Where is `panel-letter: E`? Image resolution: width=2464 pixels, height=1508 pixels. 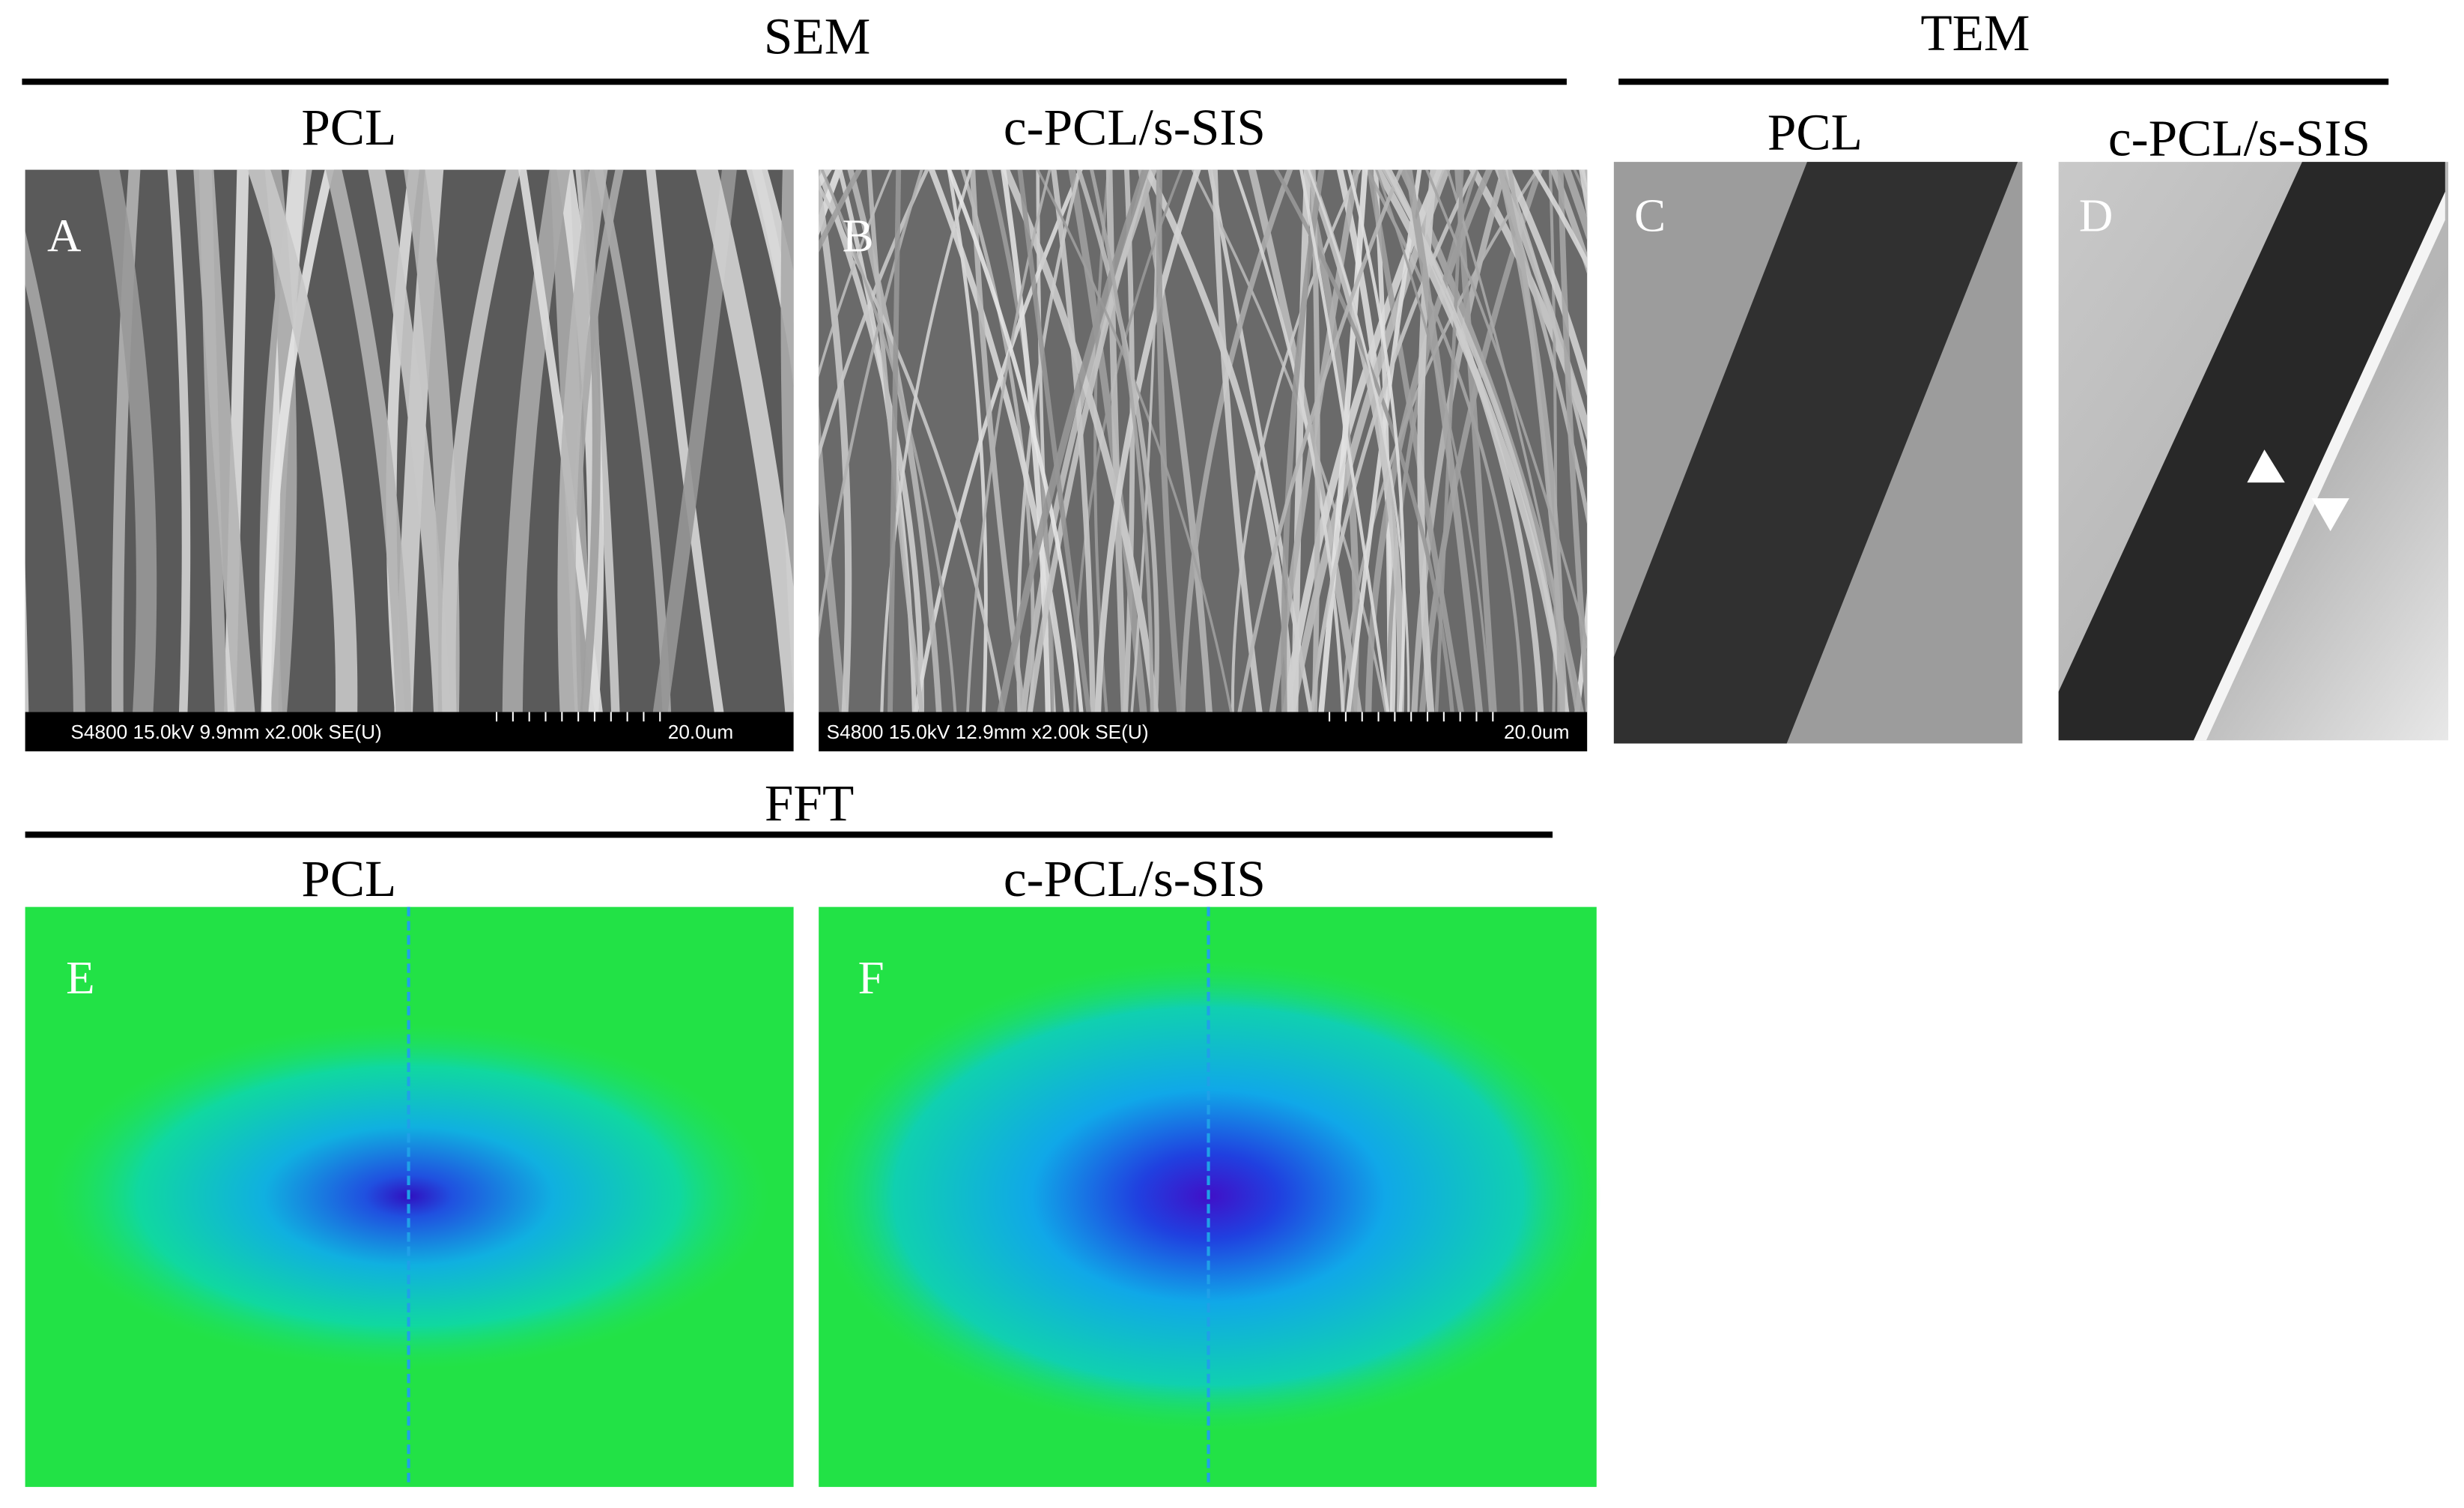
panel-letter: E is located at coordinates (80, 977).